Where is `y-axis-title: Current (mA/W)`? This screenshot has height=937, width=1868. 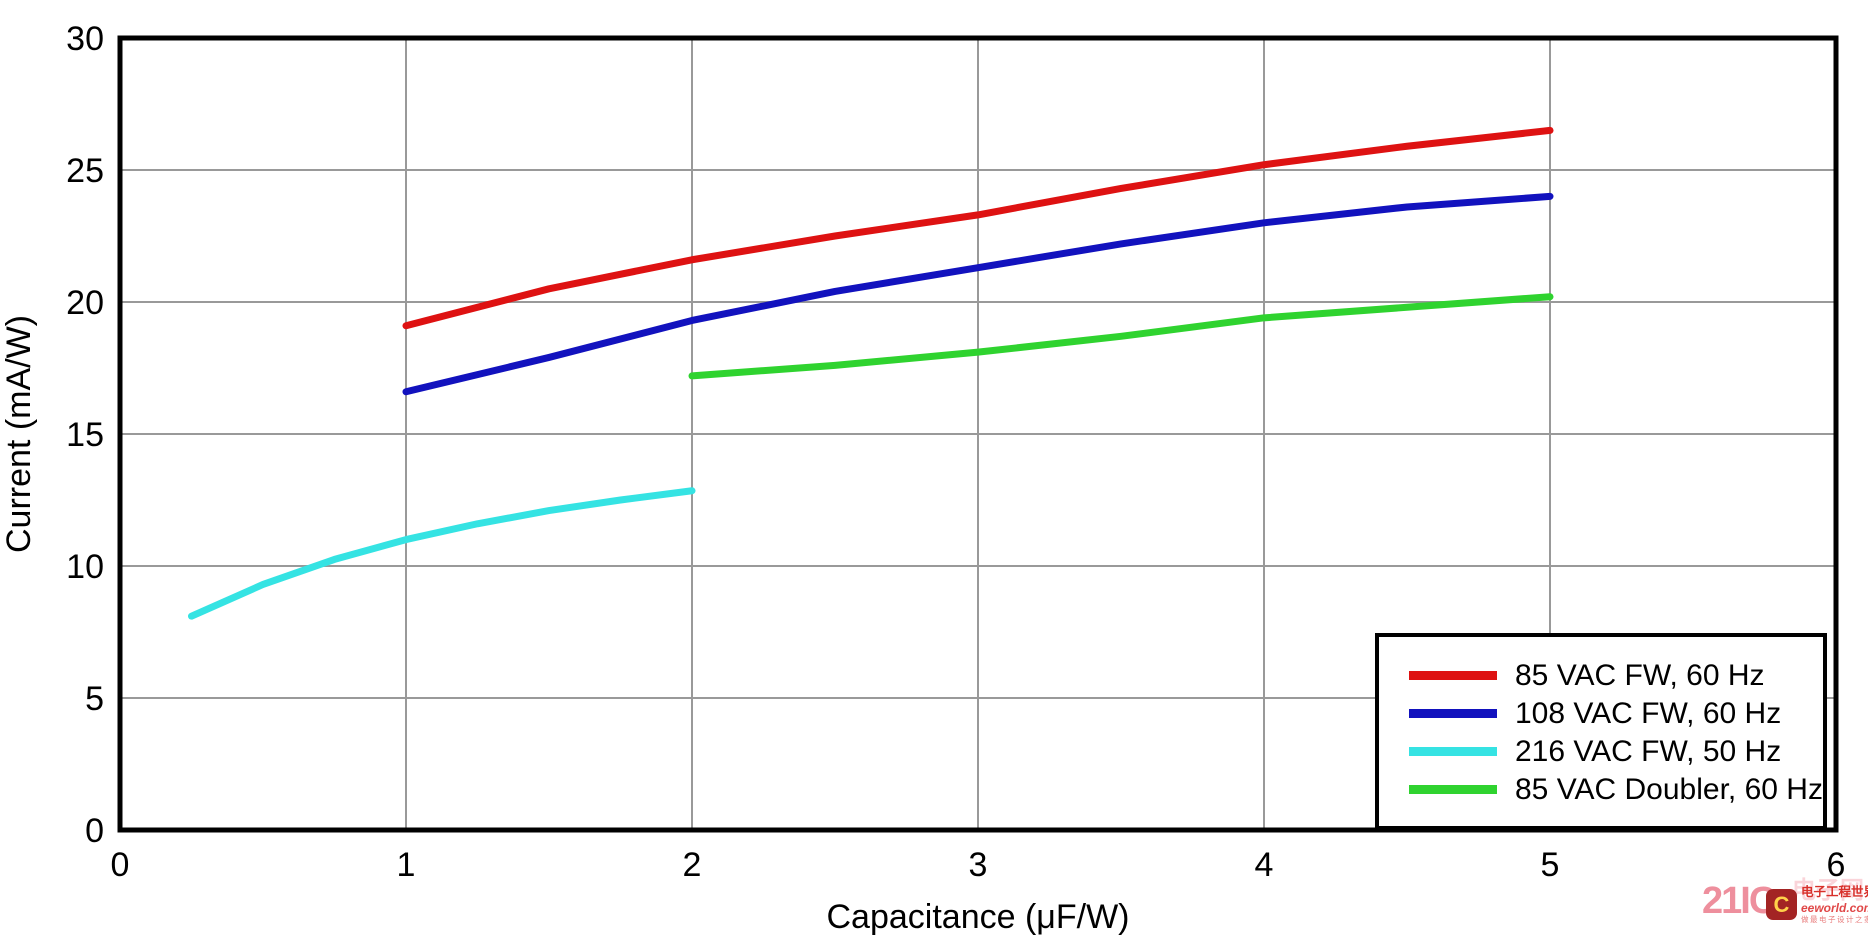
y-axis-title: Current (mA/W) is located at coordinates (19, 434).